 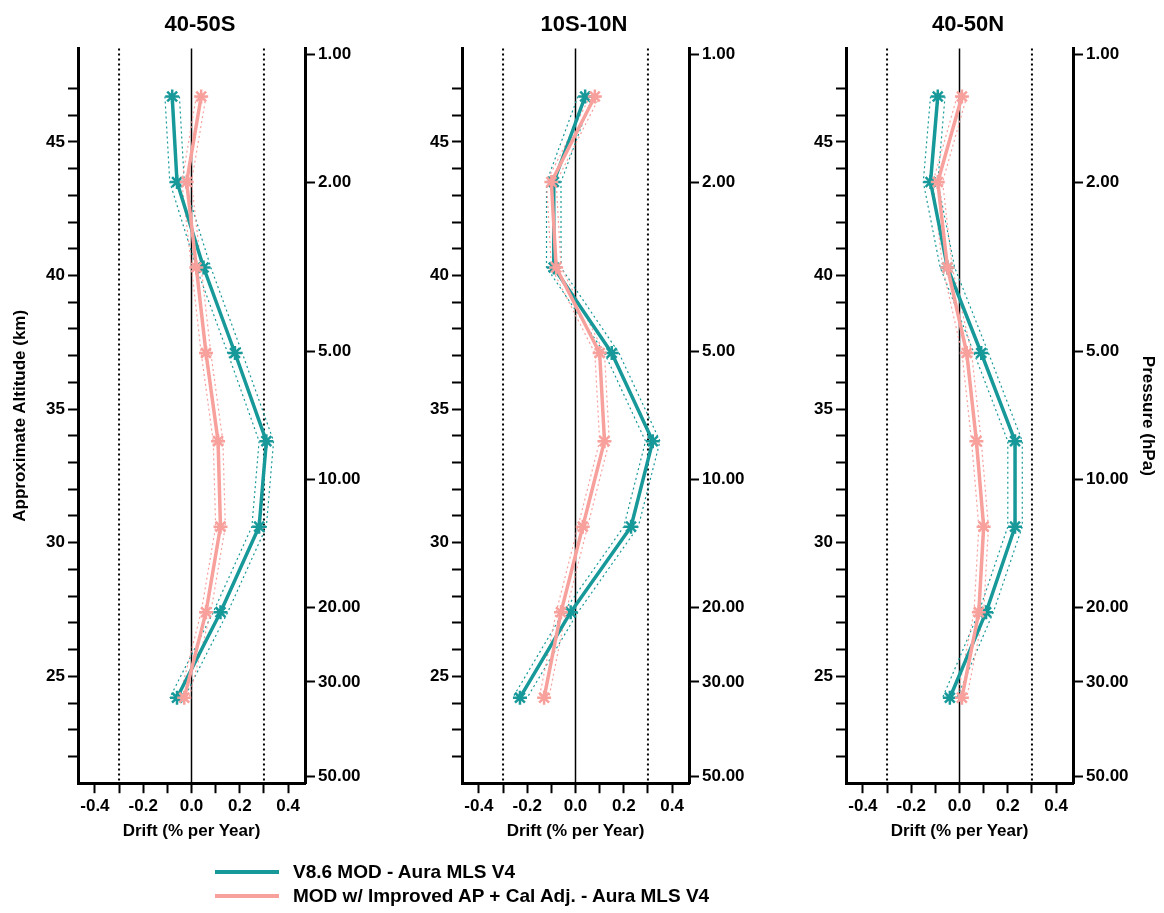 What do you see at coordinates (404, 872) in the screenshot?
I see `legend-label: V8.6 MOD - Aura MLS V4` at bounding box center [404, 872].